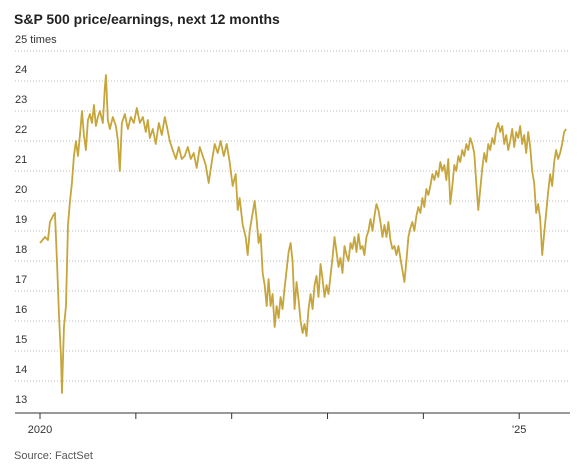 The height and width of the screenshot is (476, 581). I want to click on y-tick-label: 17, so click(21, 280).